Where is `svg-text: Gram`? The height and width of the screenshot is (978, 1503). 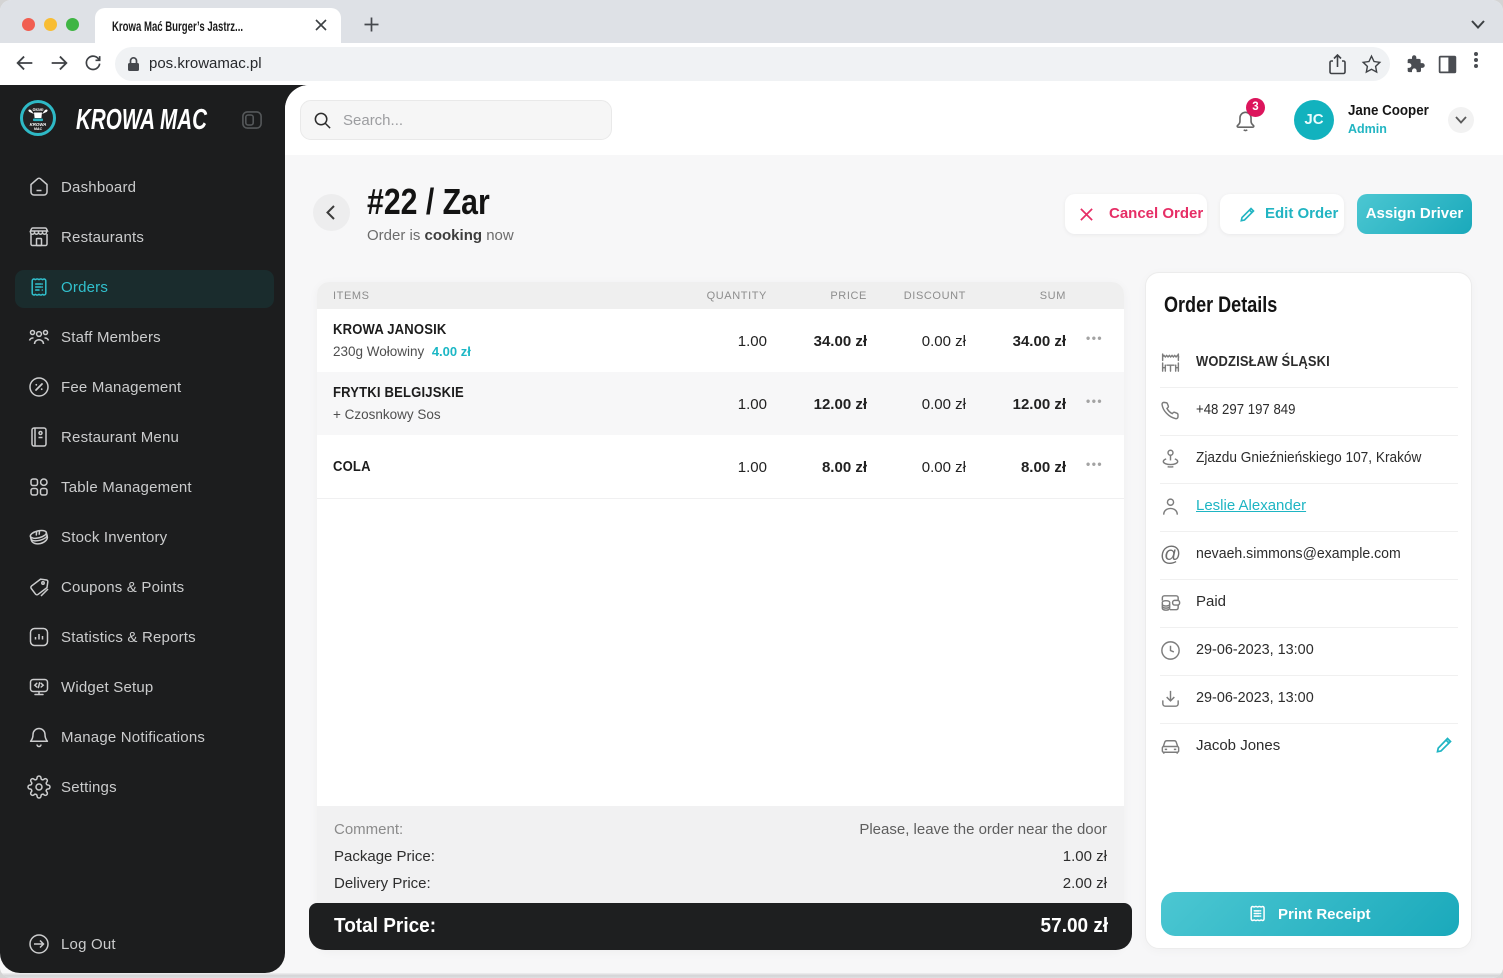 svg-text: Gram is located at coordinates (38, 109).